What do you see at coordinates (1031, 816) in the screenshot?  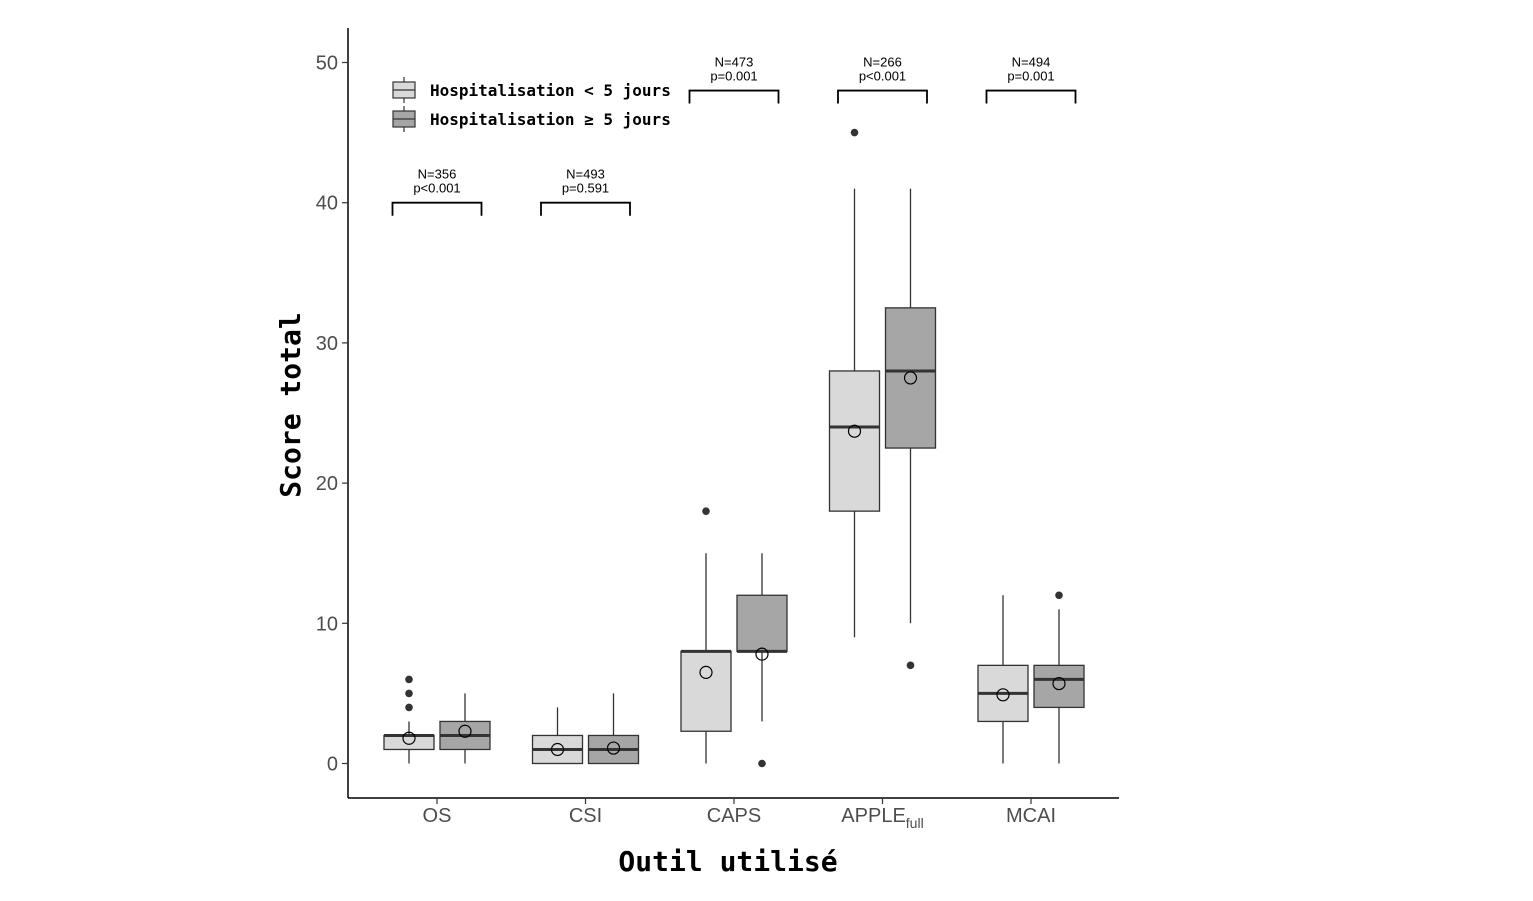 I see `x-tick-label: MCAI` at bounding box center [1031, 816].